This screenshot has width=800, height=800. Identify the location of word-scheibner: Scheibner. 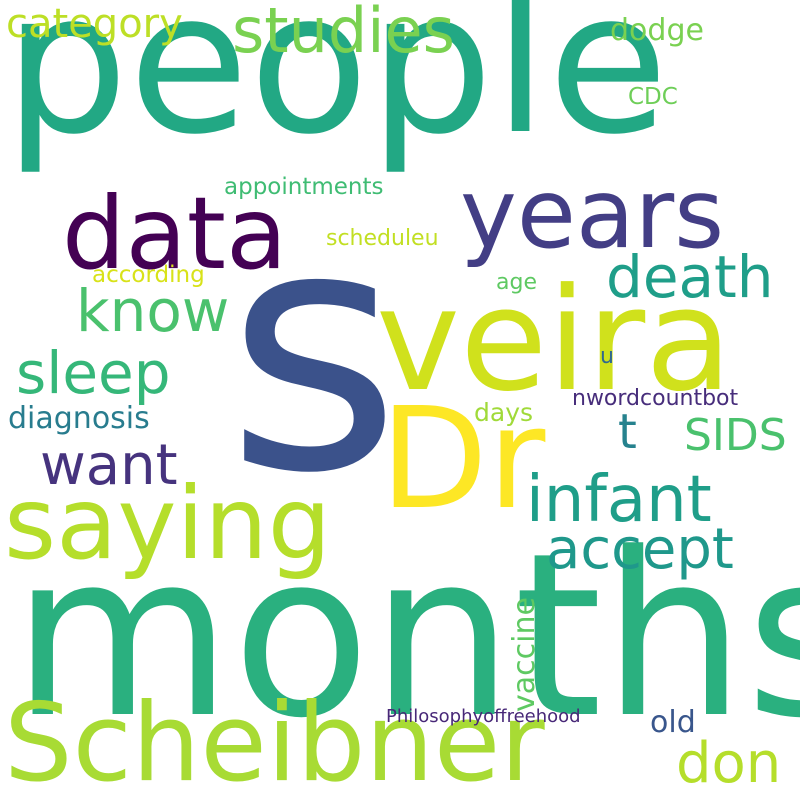
(274, 740).